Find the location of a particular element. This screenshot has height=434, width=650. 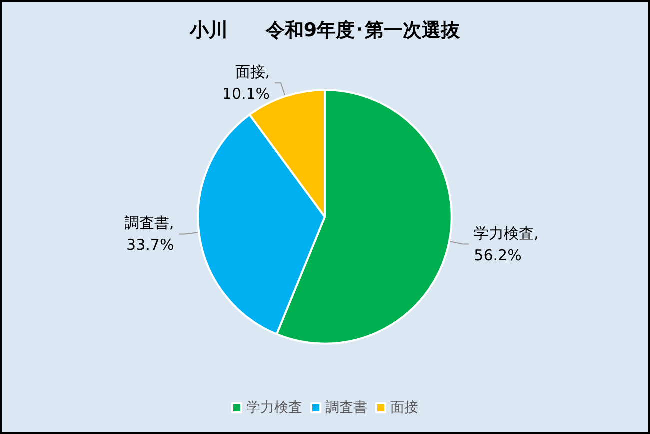

legend-label: 調査書 is located at coordinates (347, 408).